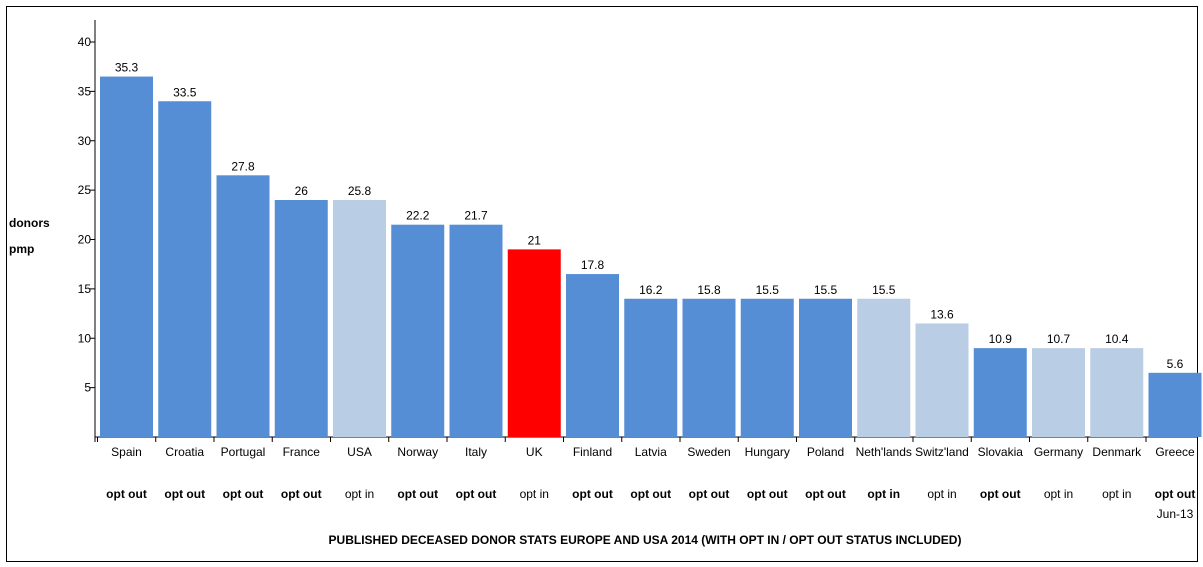  What do you see at coordinates (302, 191) in the screenshot?
I see `value-label: 26` at bounding box center [302, 191].